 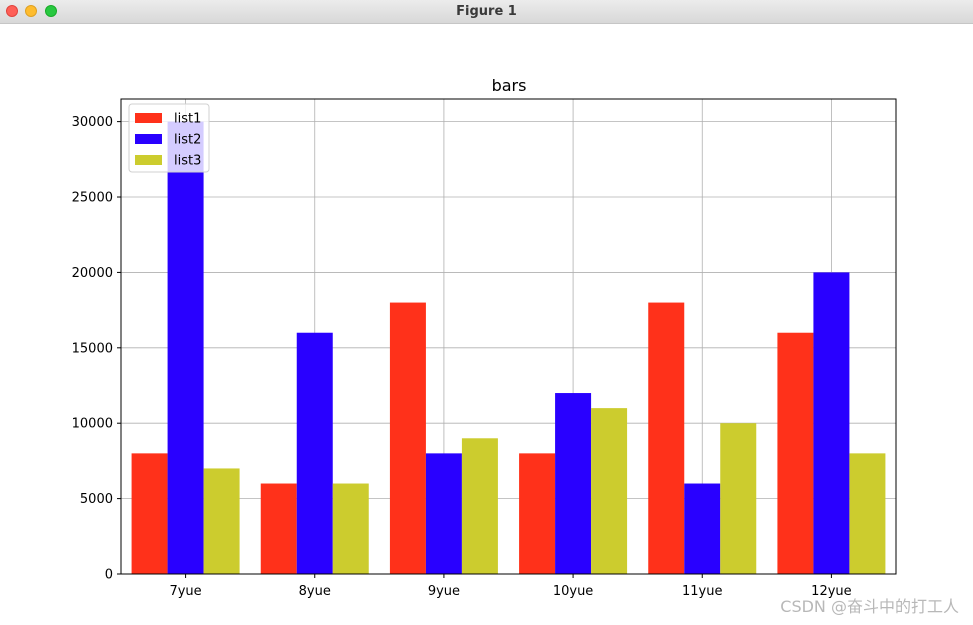 What do you see at coordinates (92, 273) in the screenshot?
I see `y-tick-label: 20000` at bounding box center [92, 273].